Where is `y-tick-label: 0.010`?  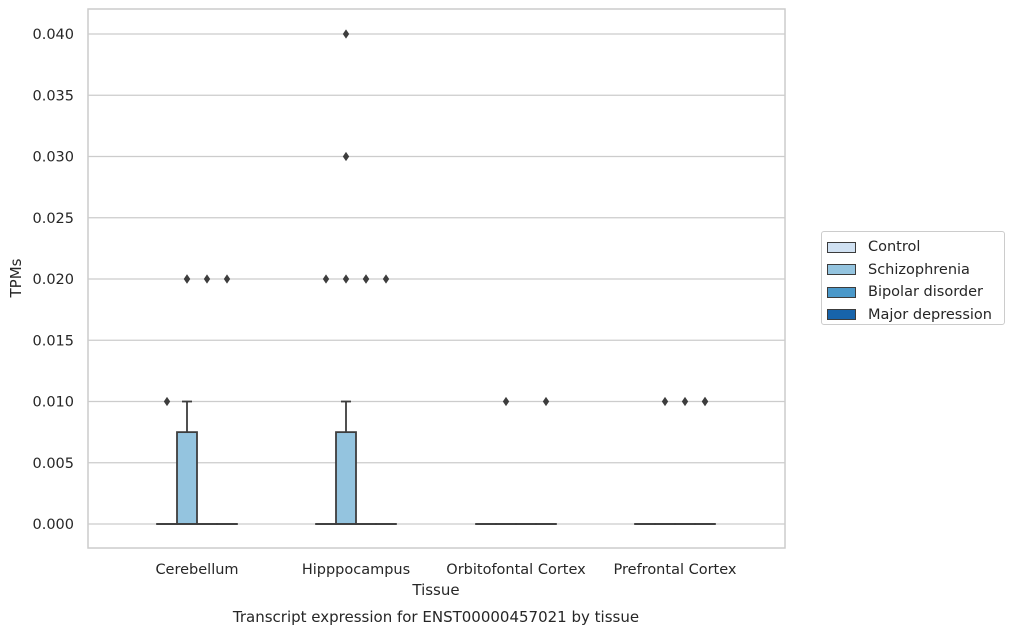 y-tick-label: 0.010 is located at coordinates (53, 403).